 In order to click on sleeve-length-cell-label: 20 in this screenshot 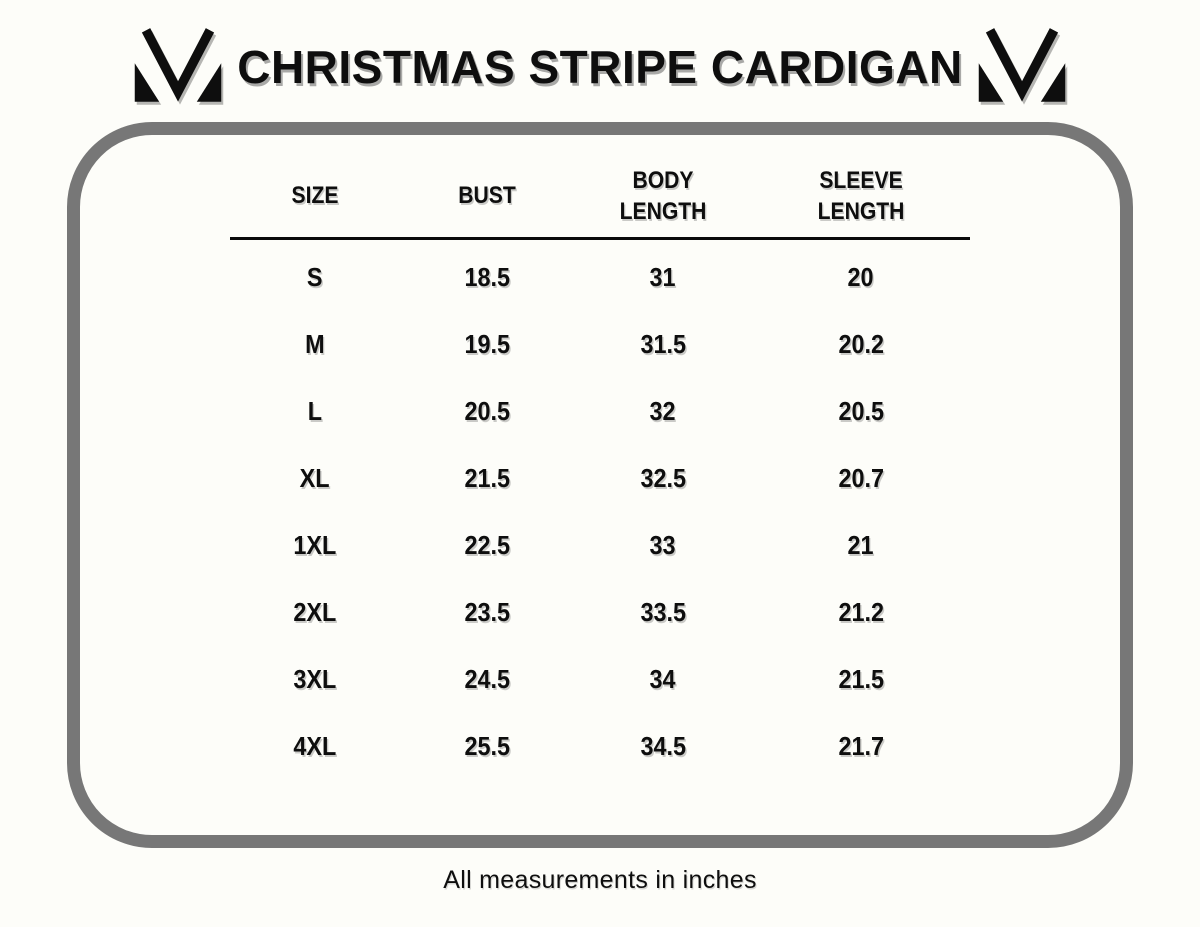, I will do `click(860, 277)`.